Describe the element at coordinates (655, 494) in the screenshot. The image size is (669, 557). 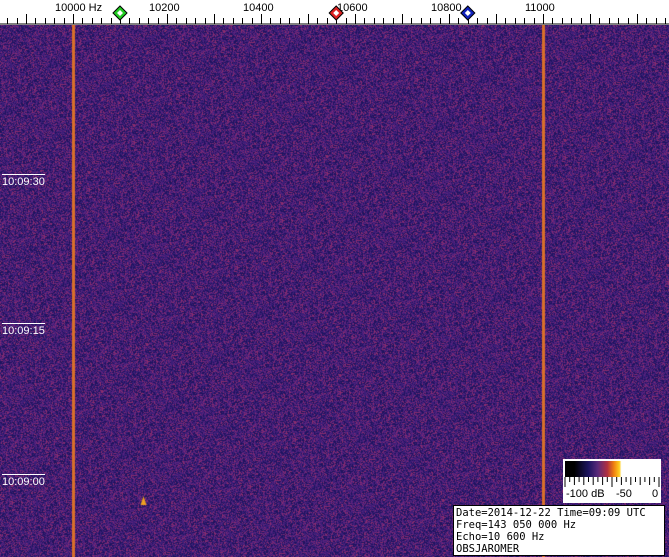
I see `scale-label-max: 0` at that location.